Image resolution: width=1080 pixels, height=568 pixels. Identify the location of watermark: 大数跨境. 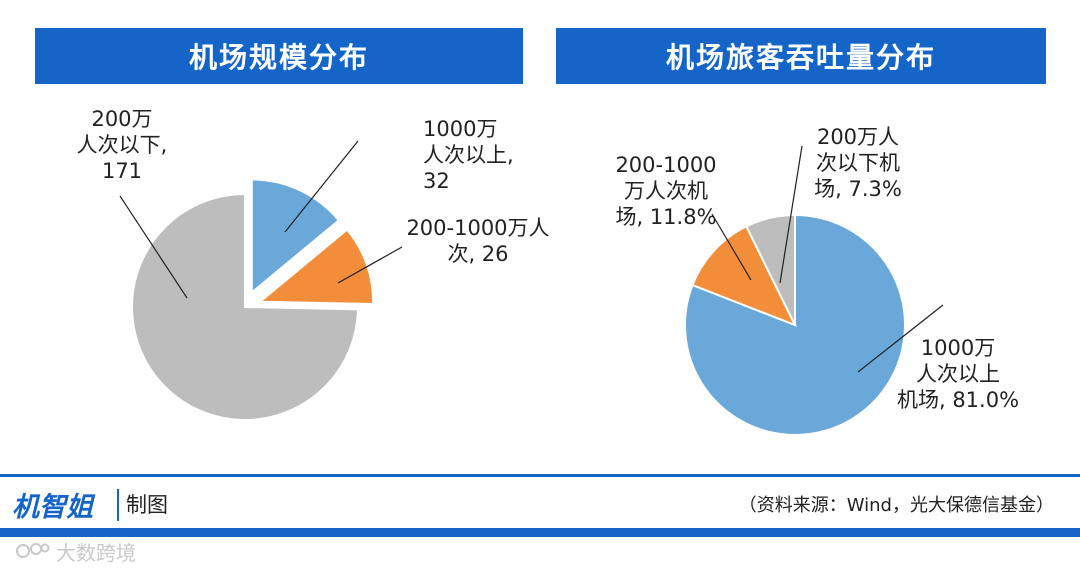
(76, 551).